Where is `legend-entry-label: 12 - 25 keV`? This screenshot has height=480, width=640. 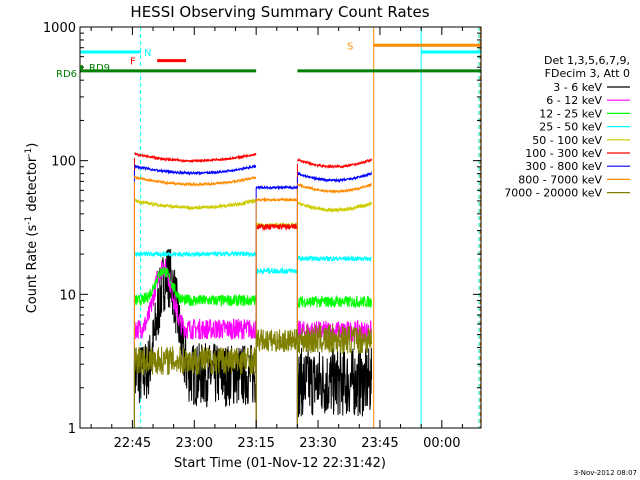
legend-entry-label: 12 - 25 keV is located at coordinates (570, 113).